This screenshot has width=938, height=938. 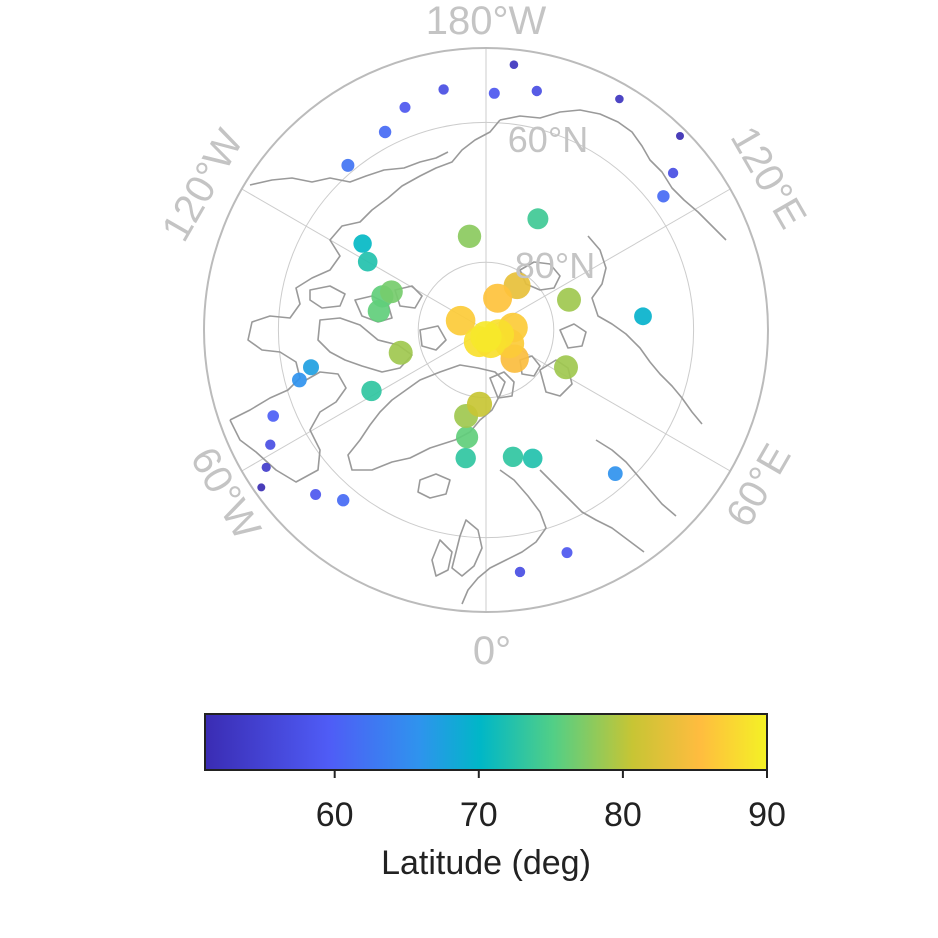 I want to click on greenland-coast, so click(x=426, y=417).